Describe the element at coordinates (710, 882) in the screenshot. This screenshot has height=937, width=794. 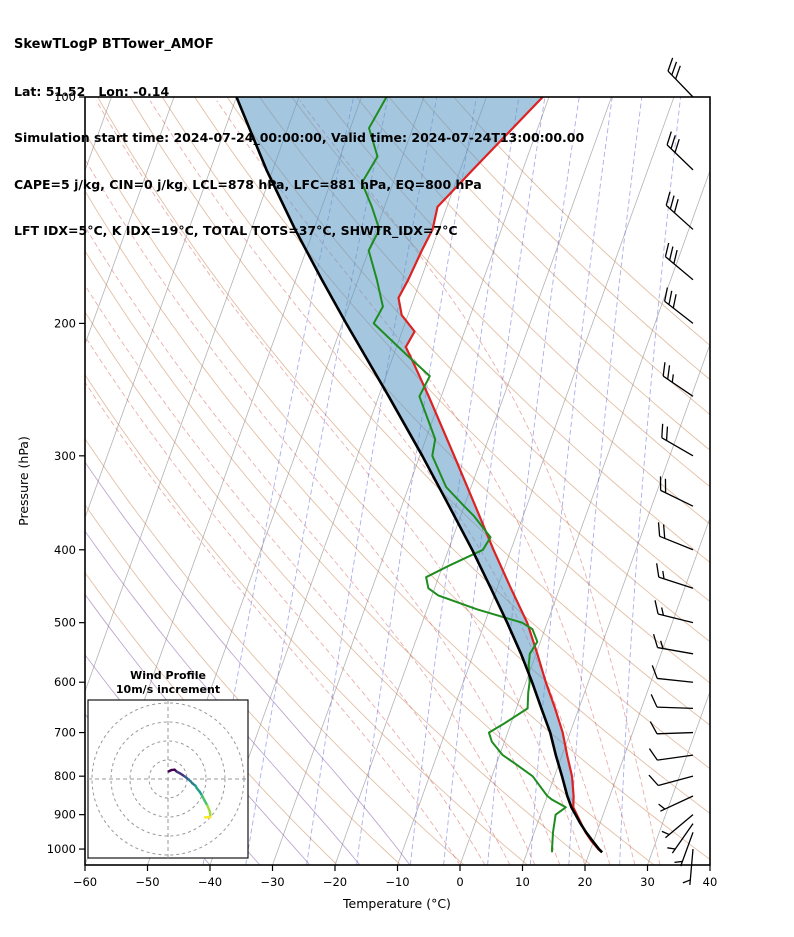
I see `temperature-tick-label: 40` at that location.